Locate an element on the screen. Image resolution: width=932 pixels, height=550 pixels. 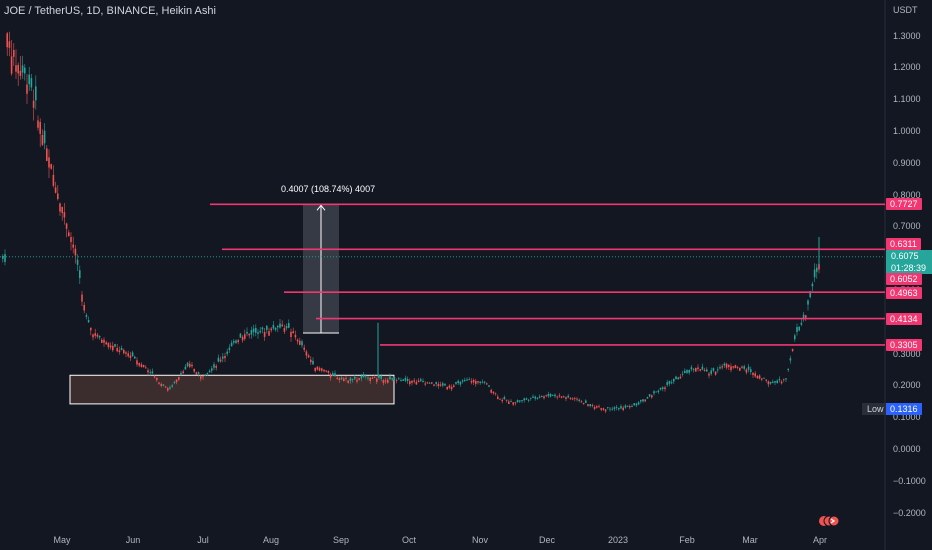
level-tag-6: 0.3305 is located at coordinates (904, 345).